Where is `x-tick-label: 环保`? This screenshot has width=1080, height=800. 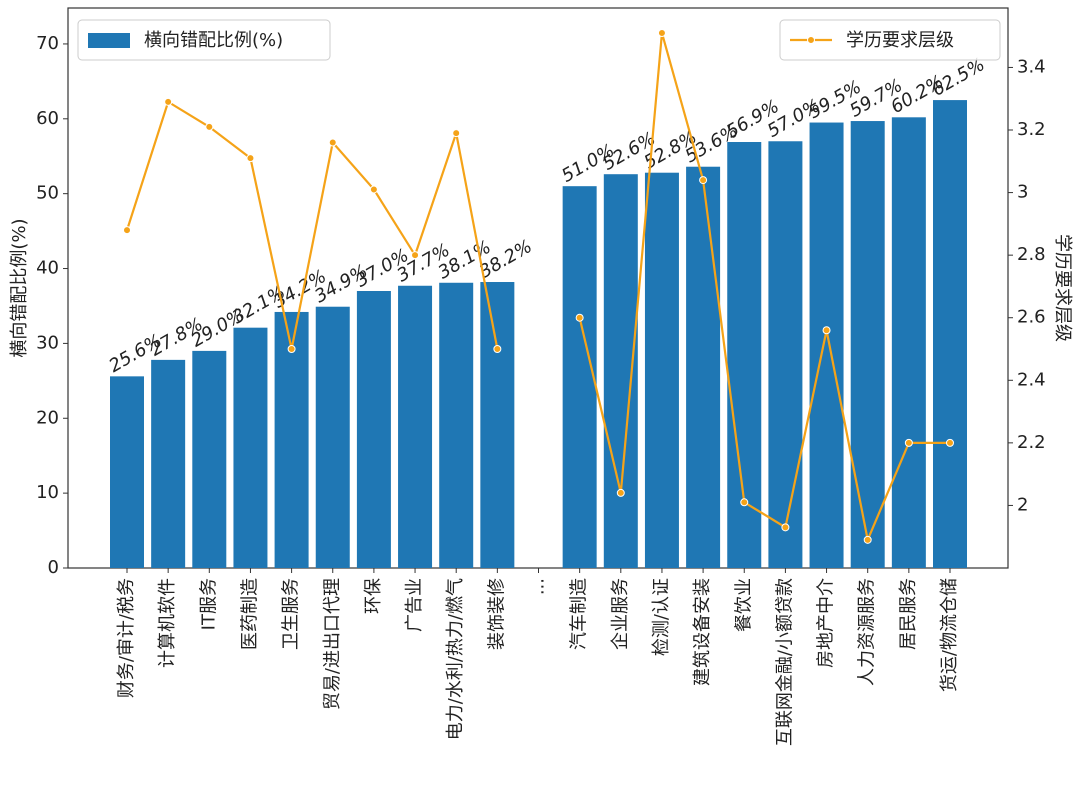
x-tick-label: 环保 is located at coordinates (373, 596).